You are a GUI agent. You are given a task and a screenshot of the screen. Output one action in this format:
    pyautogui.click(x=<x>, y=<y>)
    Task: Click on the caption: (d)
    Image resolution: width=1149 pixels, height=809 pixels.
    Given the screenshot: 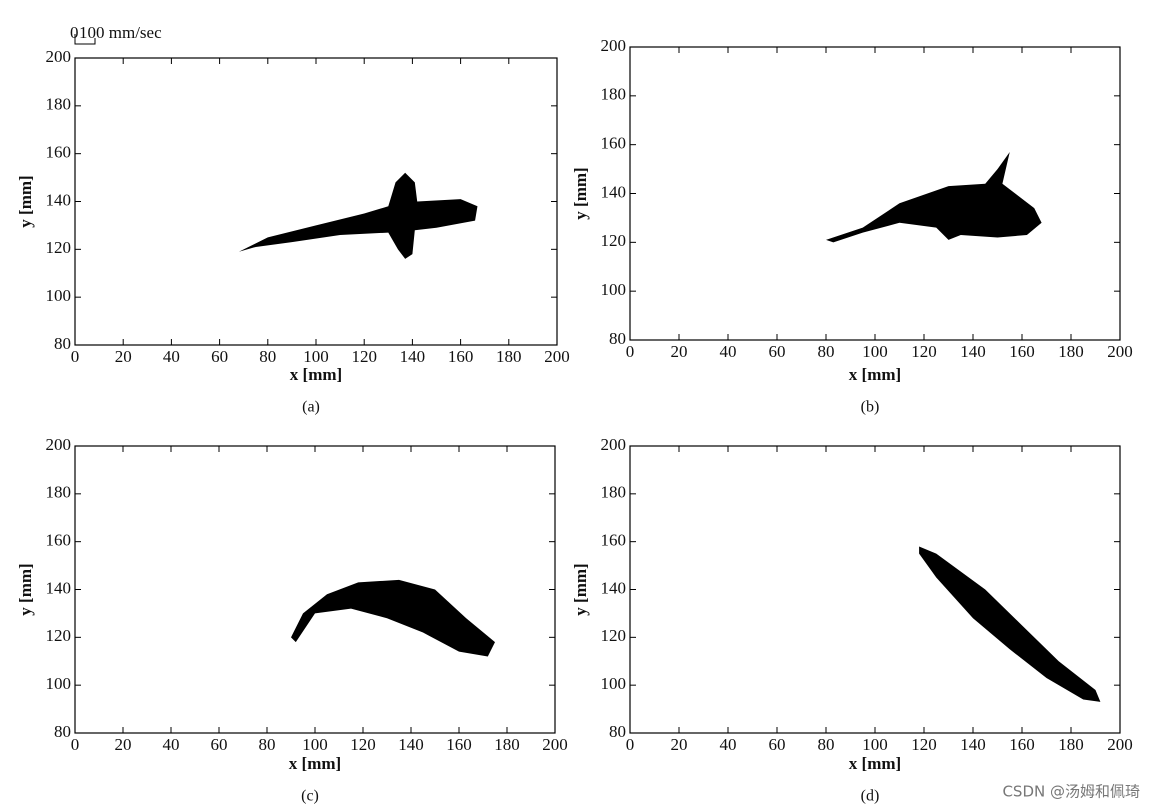 What is the action you would take?
    pyautogui.click(x=870, y=796)
    